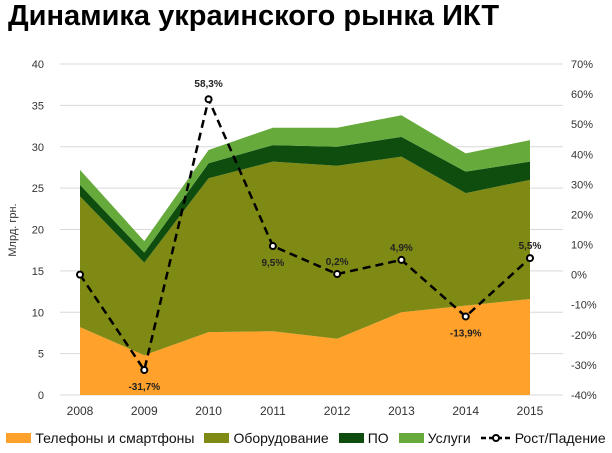  Describe the element at coordinates (584, 366) in the screenshot. I see `y2-tick-label: -30%` at that location.